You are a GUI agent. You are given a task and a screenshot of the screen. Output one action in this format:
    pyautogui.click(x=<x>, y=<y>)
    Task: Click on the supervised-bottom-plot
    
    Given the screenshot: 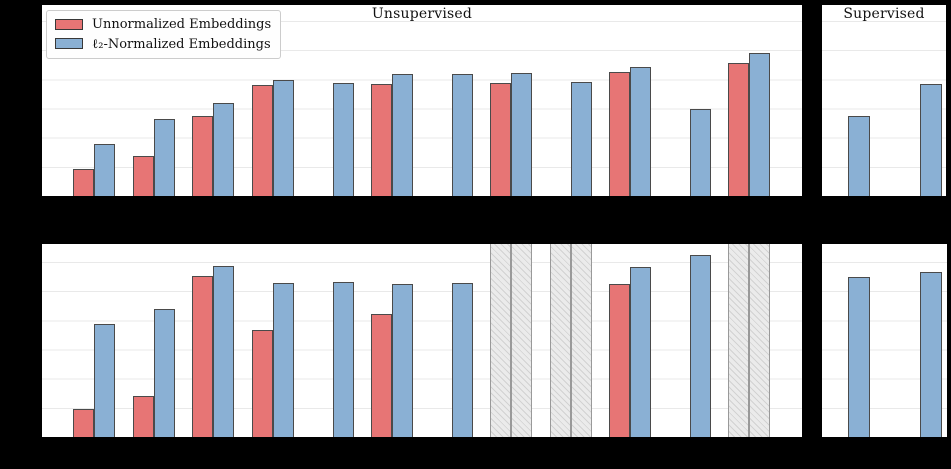 What is the action you would take?
    pyautogui.click(x=884, y=340)
    